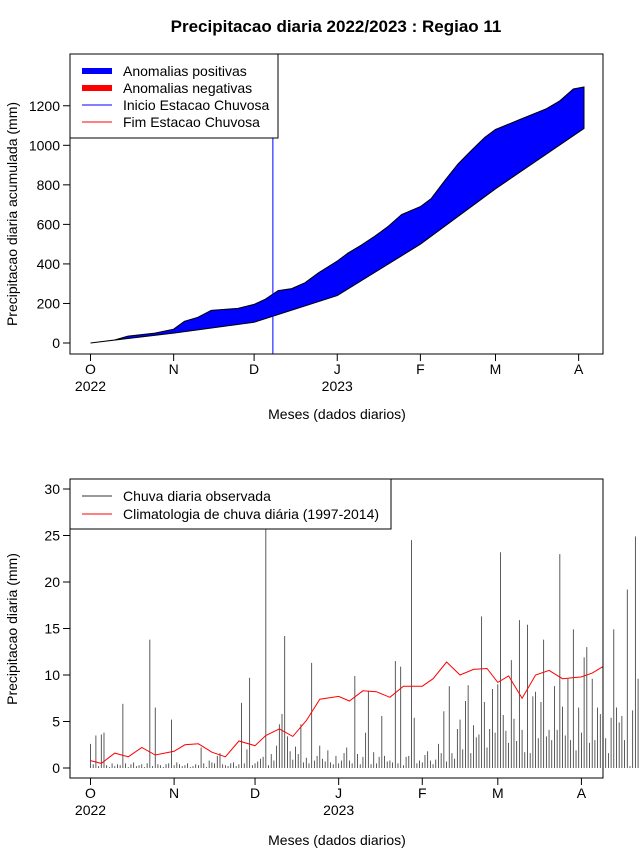  I want to click on legend-label-season-start: Inicio Estacao Chuvosa, so click(196, 105).